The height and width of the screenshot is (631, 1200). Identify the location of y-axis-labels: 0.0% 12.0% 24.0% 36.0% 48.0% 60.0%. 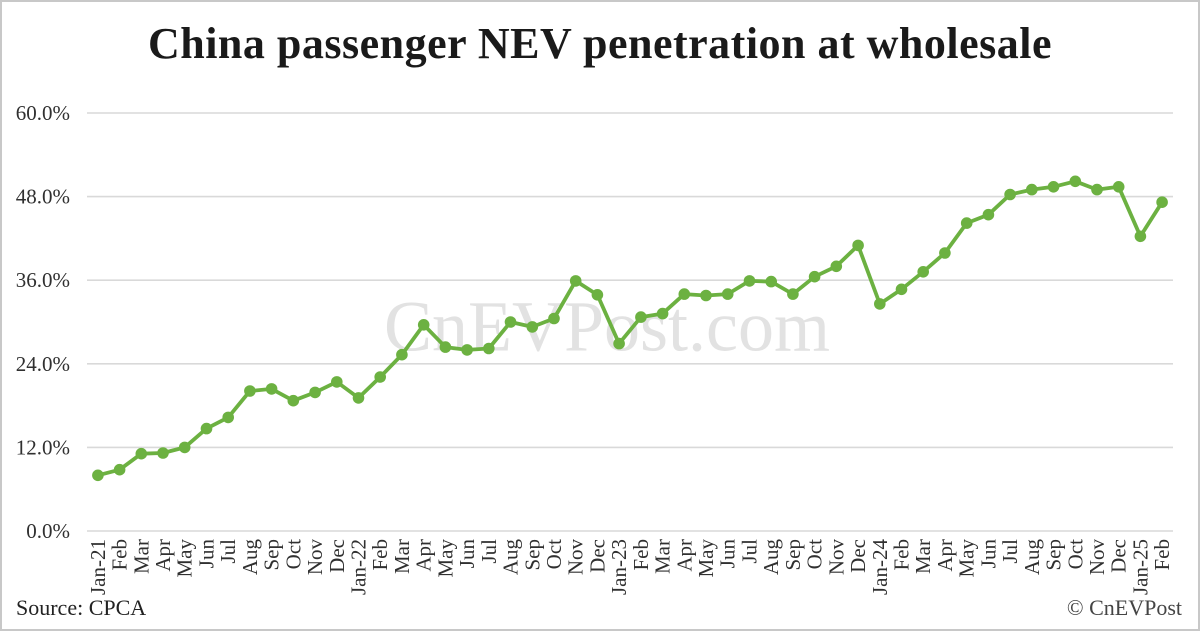
(43, 322).